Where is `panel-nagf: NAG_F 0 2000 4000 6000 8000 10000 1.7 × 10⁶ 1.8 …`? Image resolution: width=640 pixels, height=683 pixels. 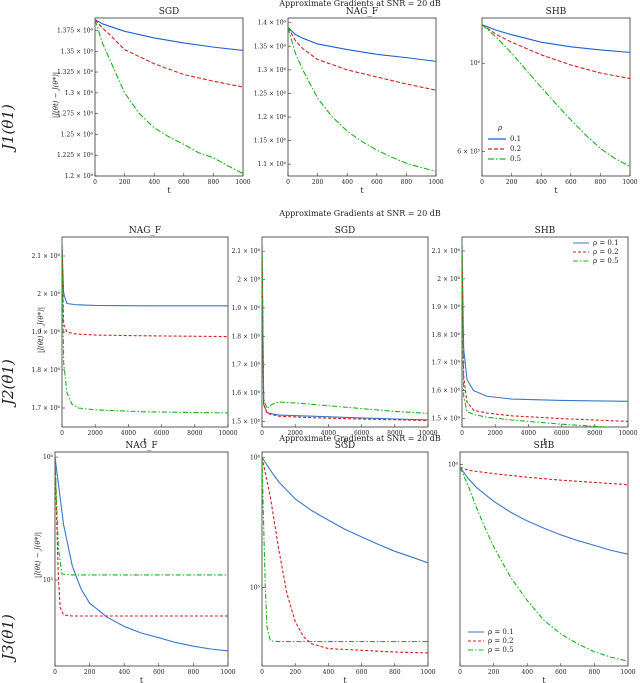
panel-nagf: NAG_F 0 2000 4000 6000 8000 10000 1.7 × 10⁶ 1.8 … is located at coordinates (135, 336).